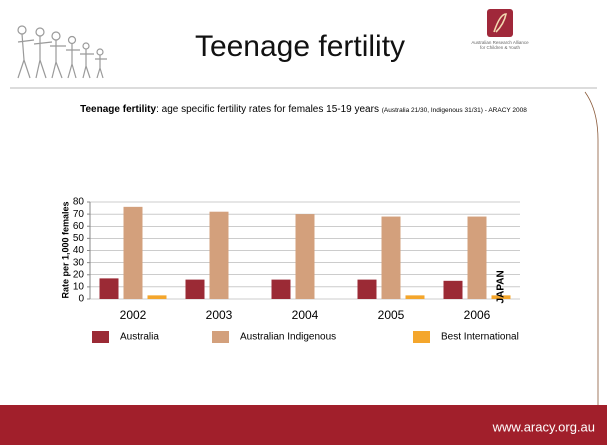 This screenshot has height=445, width=607. Describe the element at coordinates (480, 337) in the screenshot. I see `legend-label: Best International` at that location.